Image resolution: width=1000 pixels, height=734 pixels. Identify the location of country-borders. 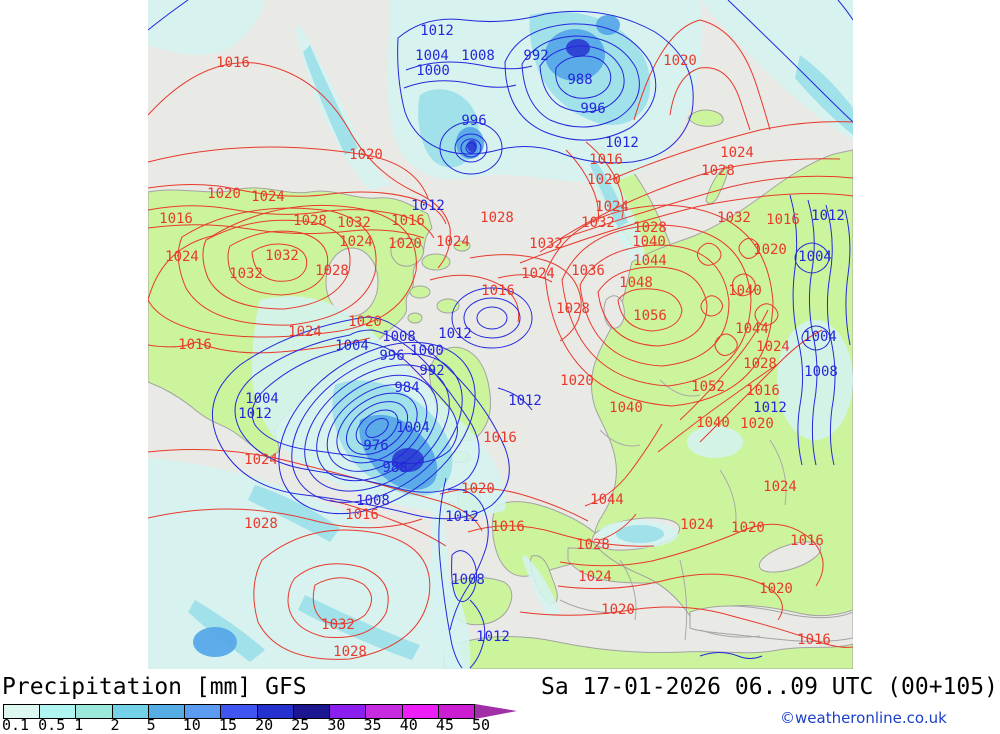
(673, 510).